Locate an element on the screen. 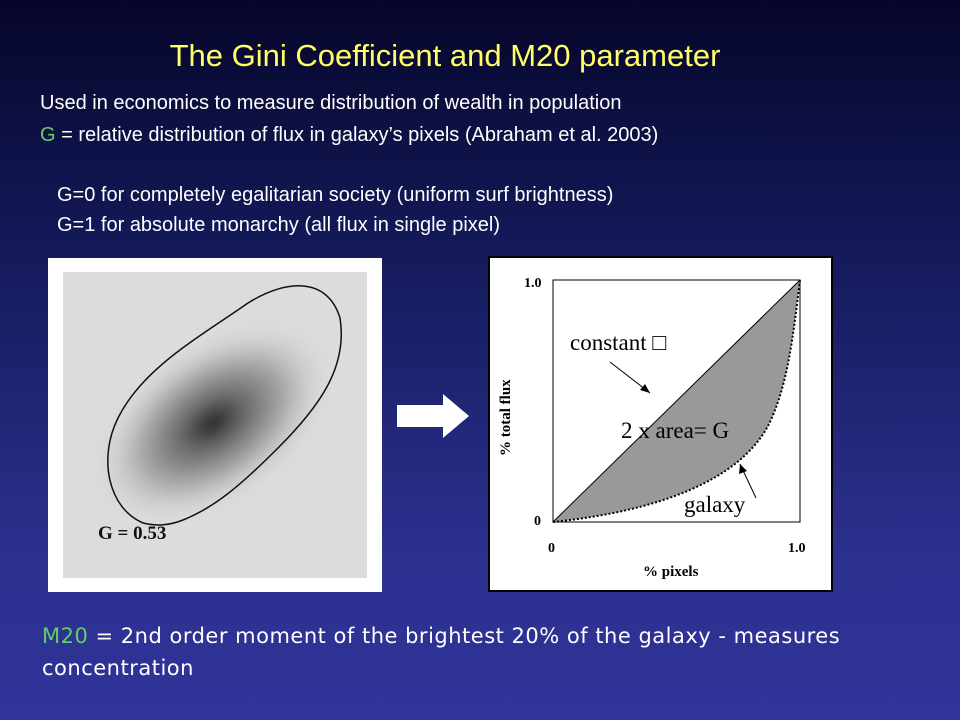 The width and height of the screenshot is (960, 720). x-tick-label: 1.0 is located at coordinates (797, 548).